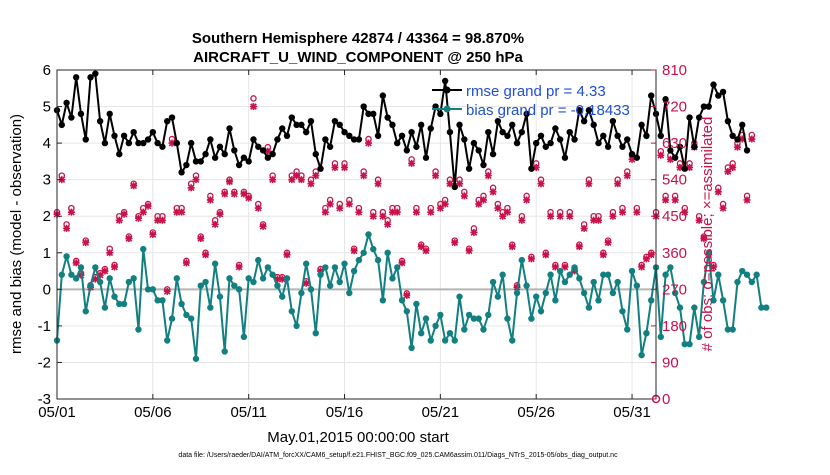 The width and height of the screenshot is (830, 475). Describe the element at coordinates (44, 362) in the screenshot. I see `left-tick-label: -2` at that location.